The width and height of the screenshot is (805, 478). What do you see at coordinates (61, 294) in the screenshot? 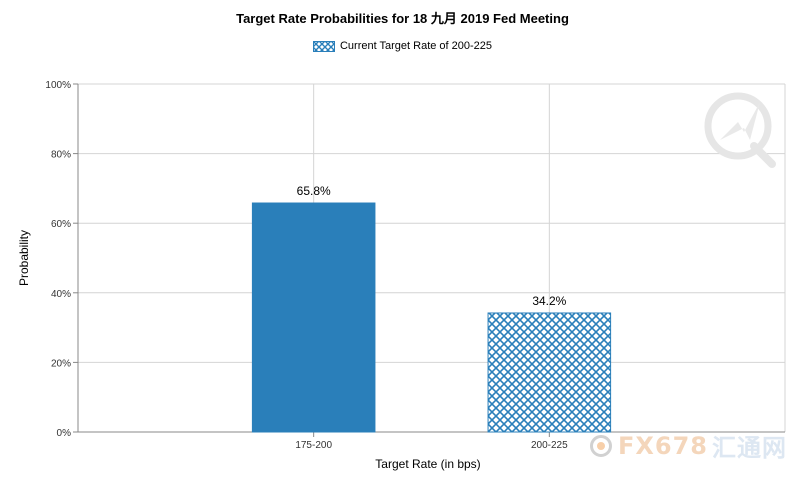
I see `y-tick-label: 40%` at bounding box center [61, 294].